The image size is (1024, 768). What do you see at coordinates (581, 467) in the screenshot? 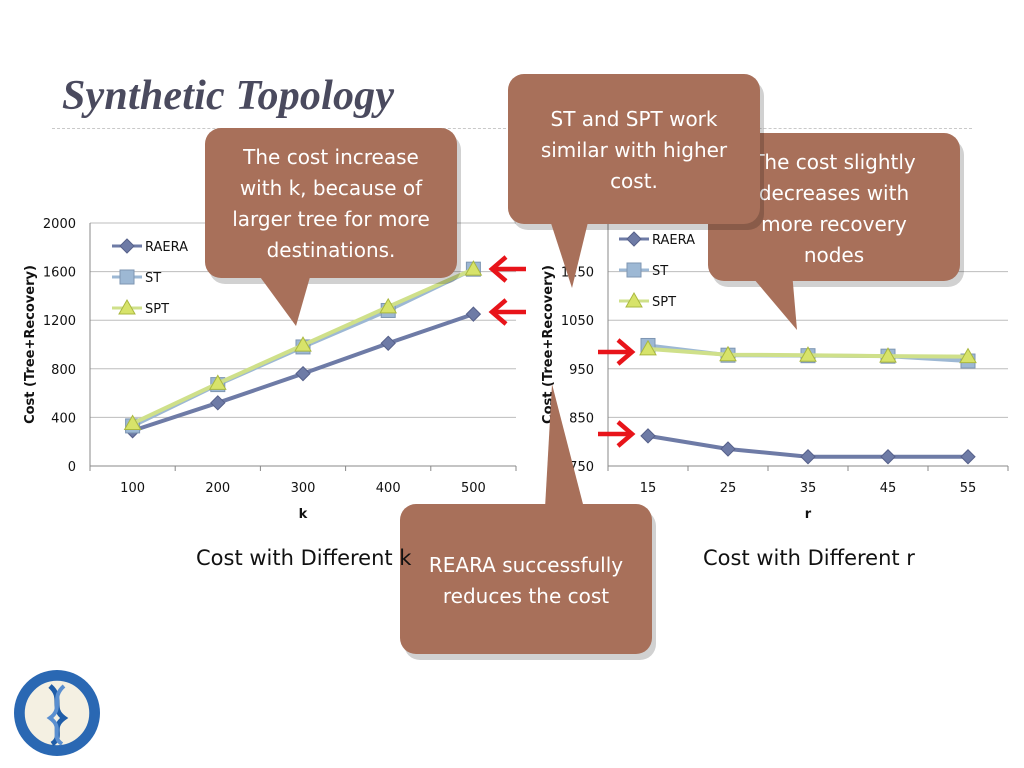
I see `y-tick-label: 750` at bounding box center [581, 467].